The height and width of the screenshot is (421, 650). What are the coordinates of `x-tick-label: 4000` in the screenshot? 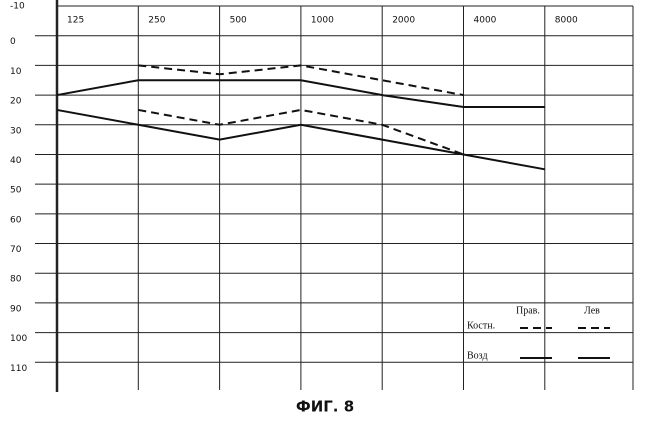 It's located at (485, 21).